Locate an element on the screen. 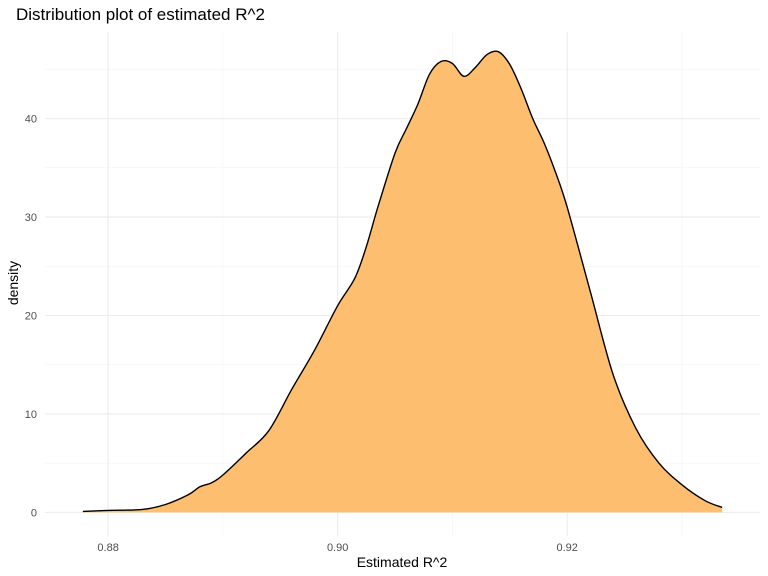 The width and height of the screenshot is (768, 576). x-axis-title: Estimated R^2 is located at coordinates (402, 562).